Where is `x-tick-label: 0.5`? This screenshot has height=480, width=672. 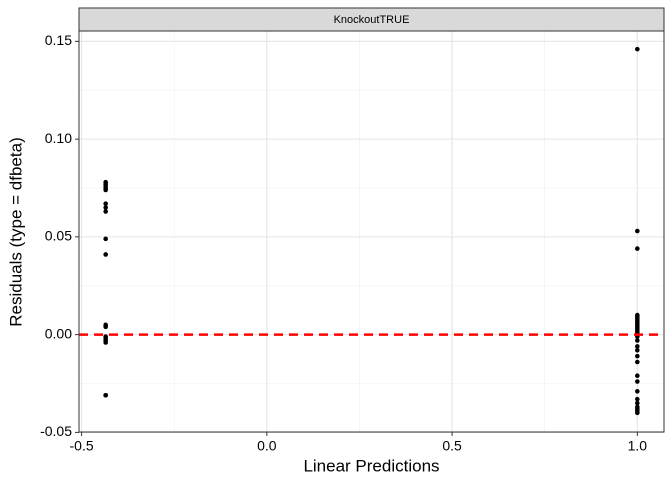
x-tick-label: 0.5 is located at coordinates (452, 446).